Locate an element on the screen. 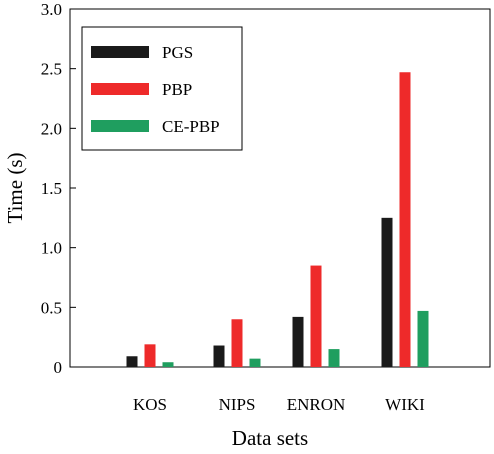 The image size is (494, 454). legend-label-pbp: PBP is located at coordinates (177, 89).